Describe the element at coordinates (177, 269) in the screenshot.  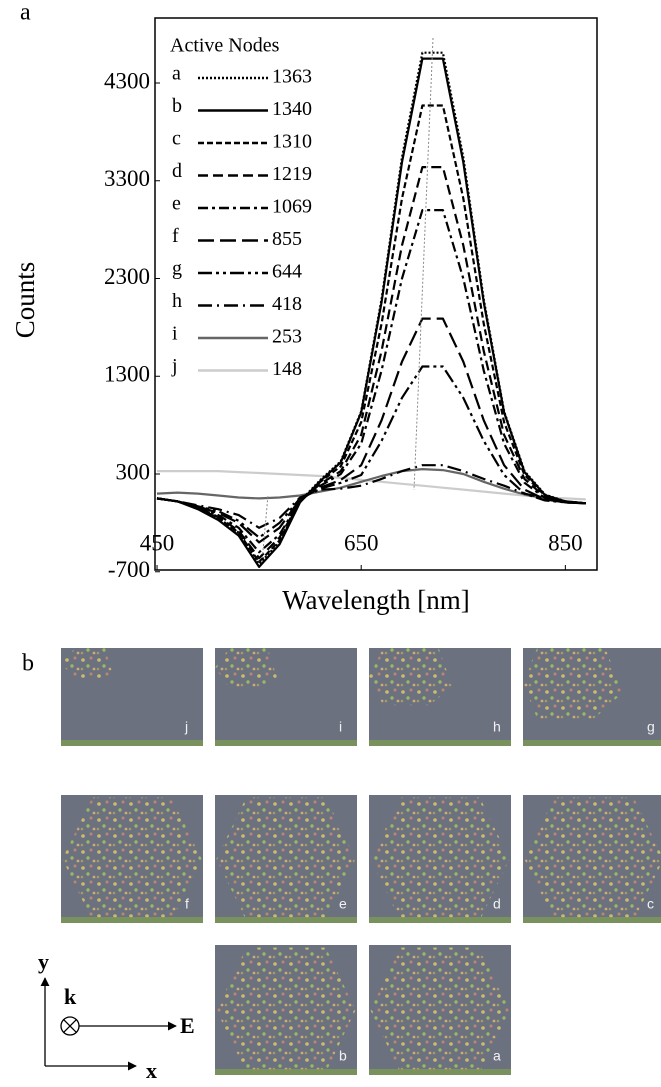
I see `legend-letter: g` at that location.